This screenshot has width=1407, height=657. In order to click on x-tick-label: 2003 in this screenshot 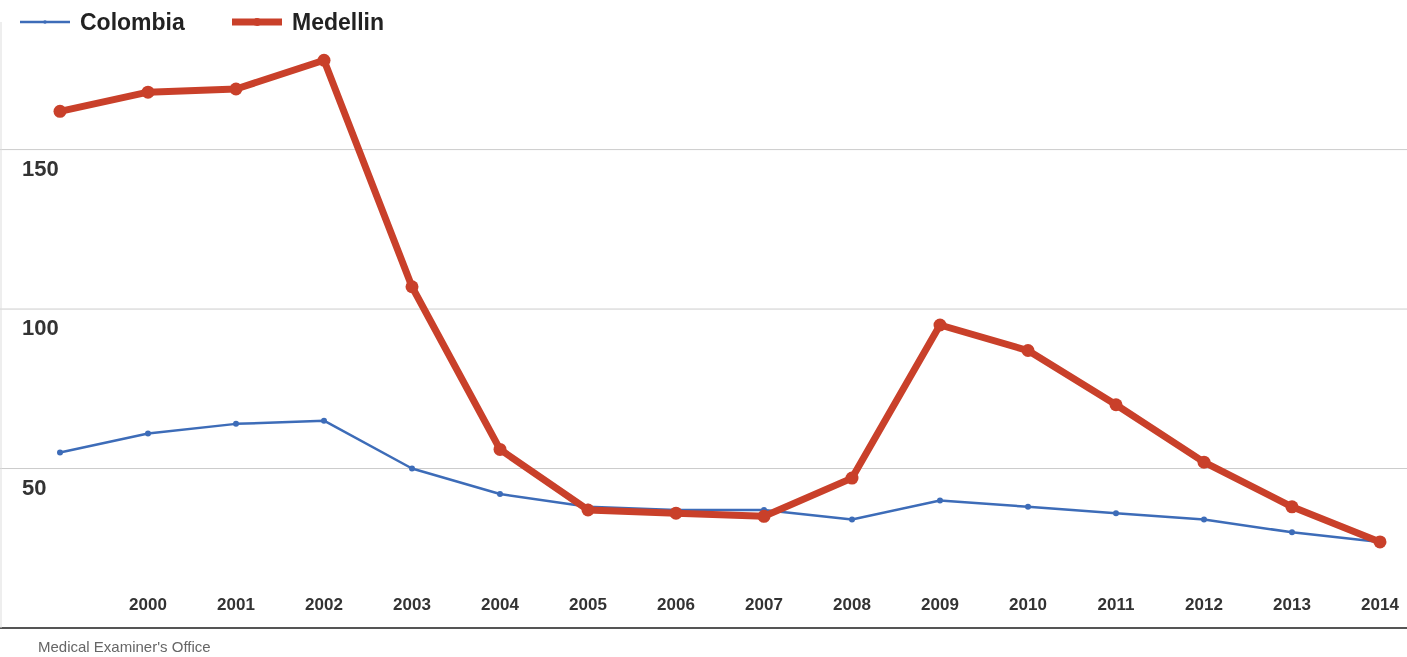, I will do `click(412, 604)`.